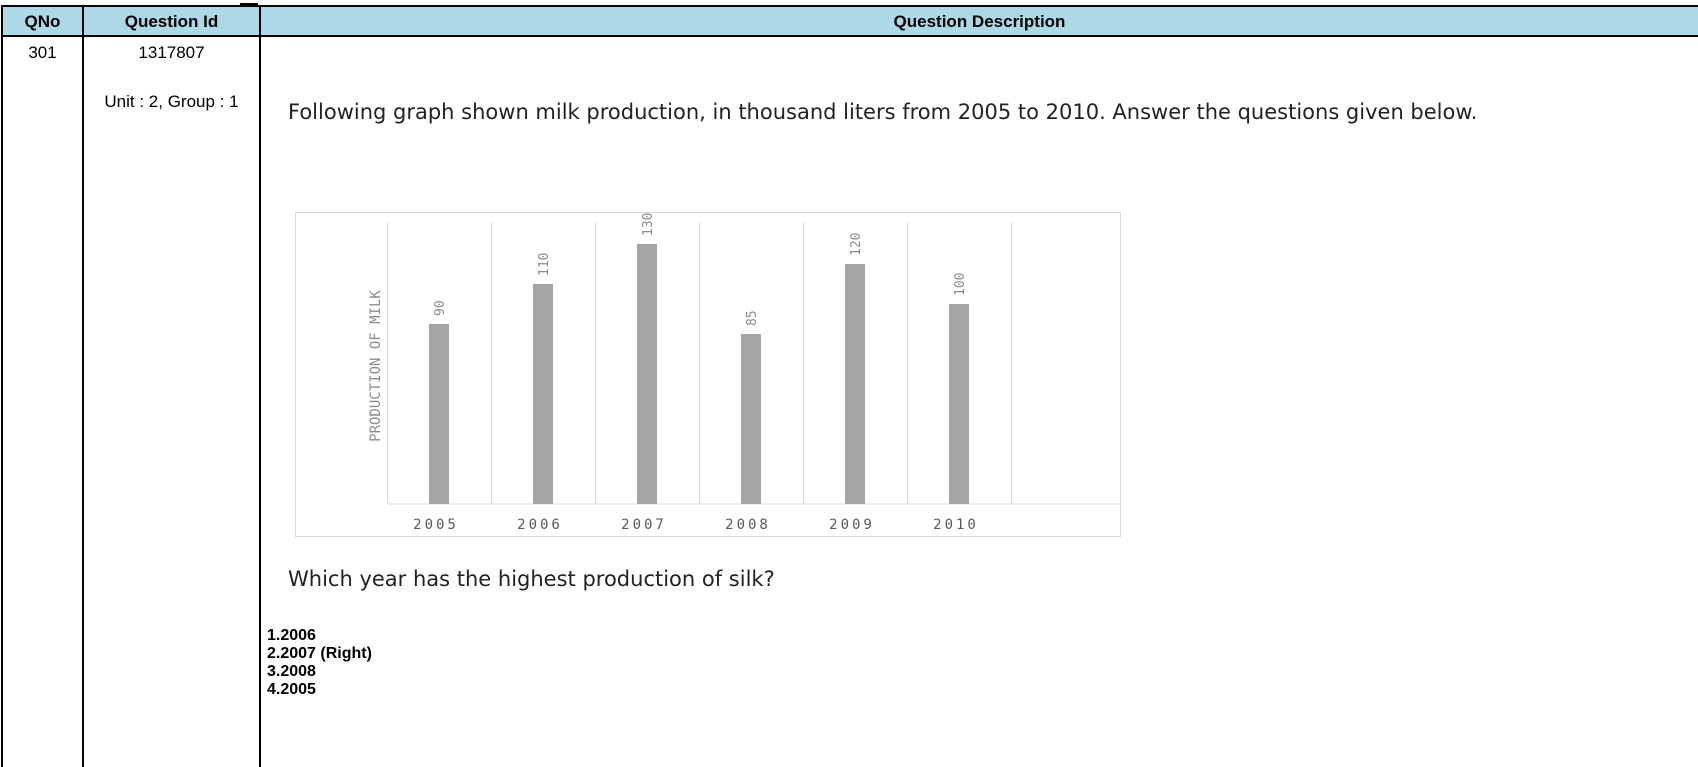 This screenshot has width=1698, height=767. I want to click on header-qno: QNo, so click(42, 22).